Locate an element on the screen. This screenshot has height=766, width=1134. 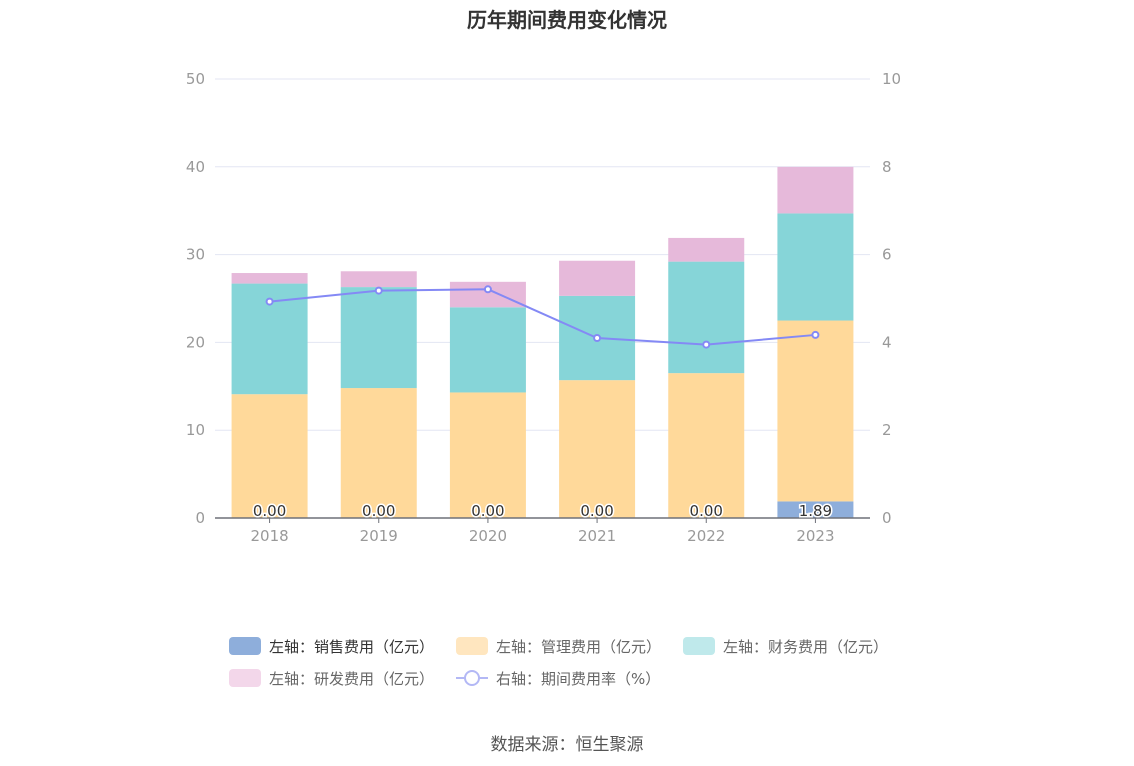
chart-title: 历年期间费用变化情况 is located at coordinates (567, 20).